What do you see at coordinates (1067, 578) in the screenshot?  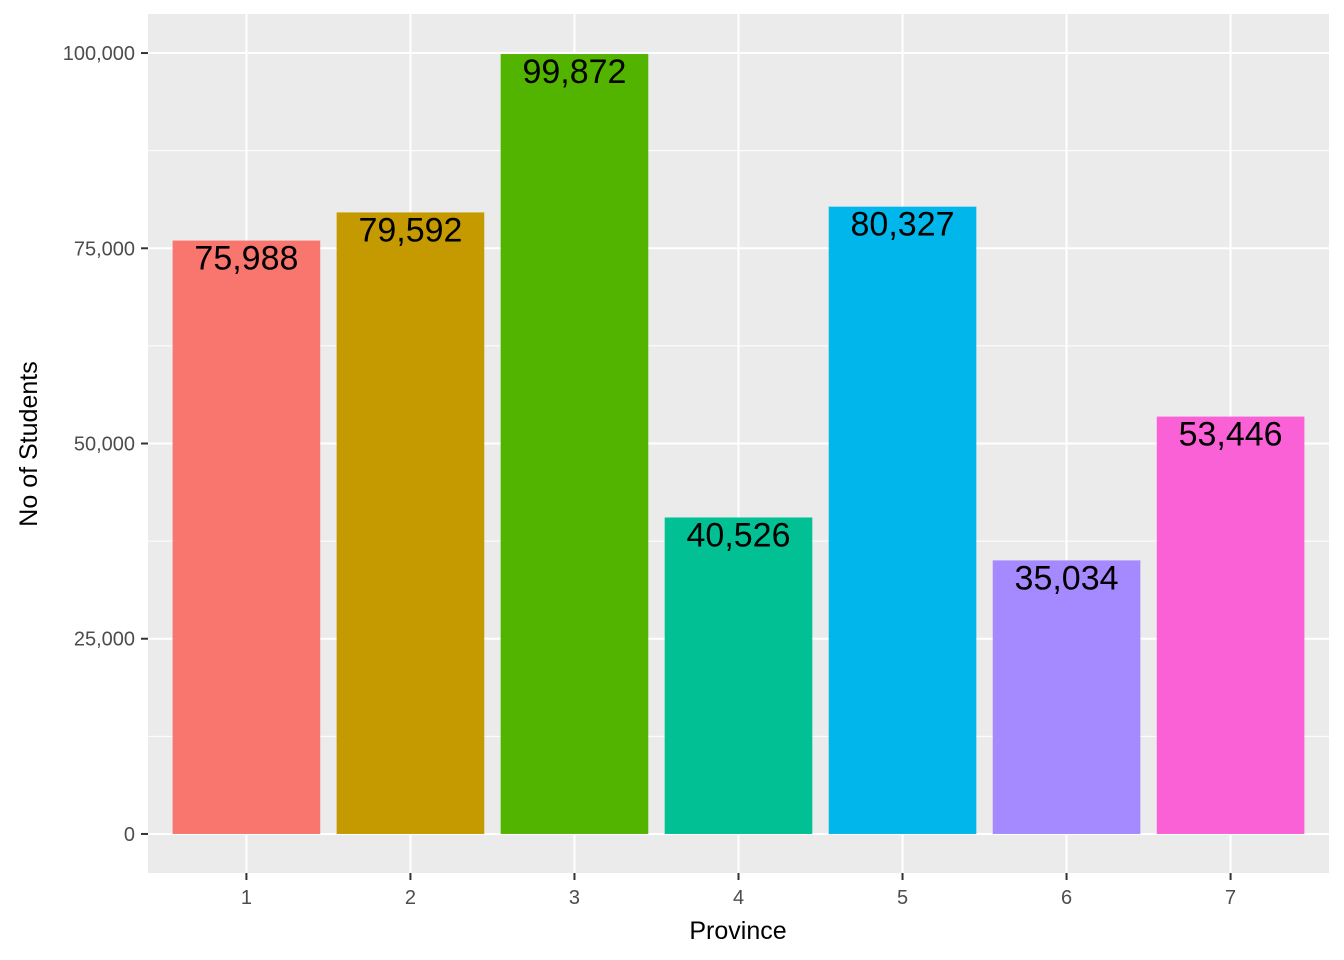 I see `bar-value-label: 35,034` at bounding box center [1067, 578].